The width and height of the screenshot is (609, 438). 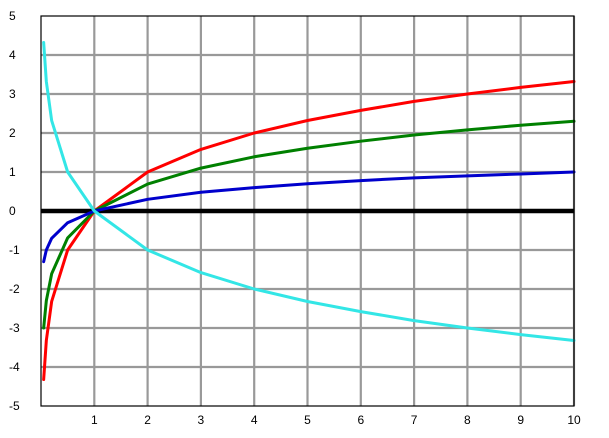 What do you see at coordinates (14, 289) in the screenshot?
I see `y-tick-label: -2` at bounding box center [14, 289].